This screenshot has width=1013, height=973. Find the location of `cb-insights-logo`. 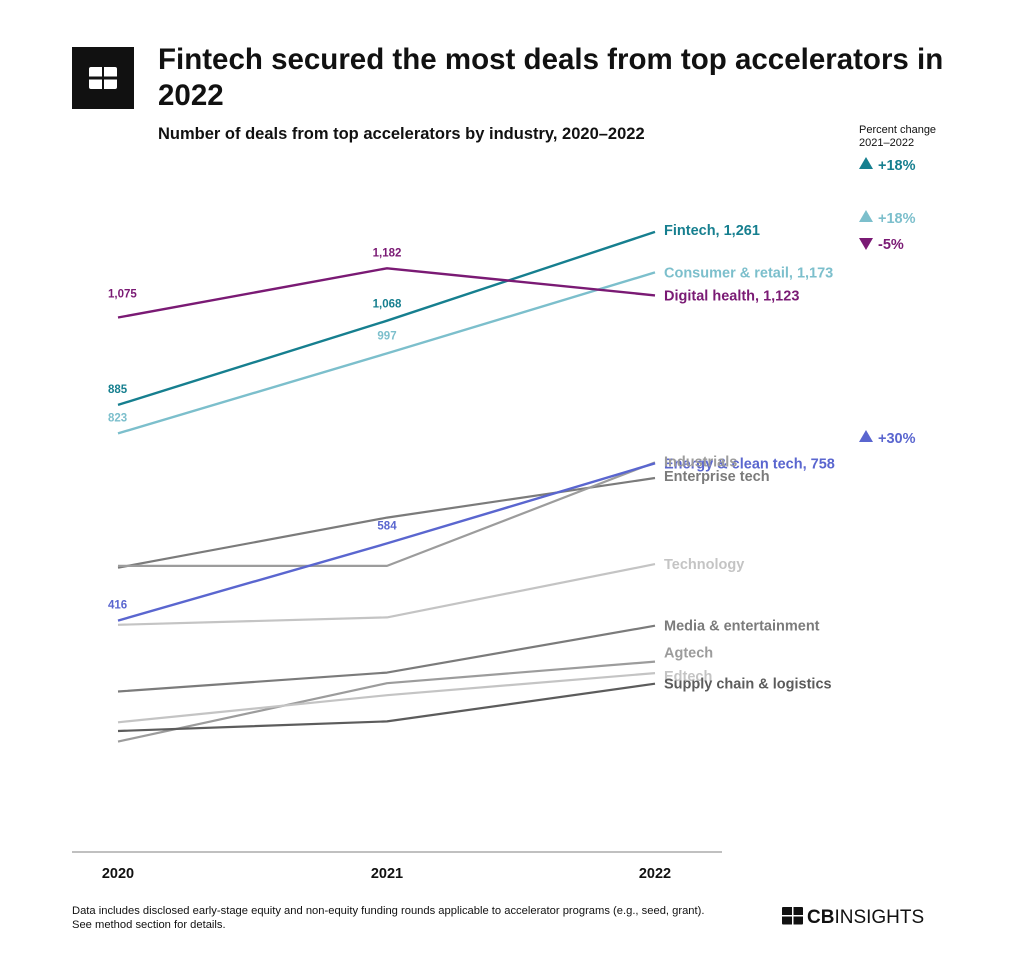

cb-insights-logo is located at coordinates (103, 78).